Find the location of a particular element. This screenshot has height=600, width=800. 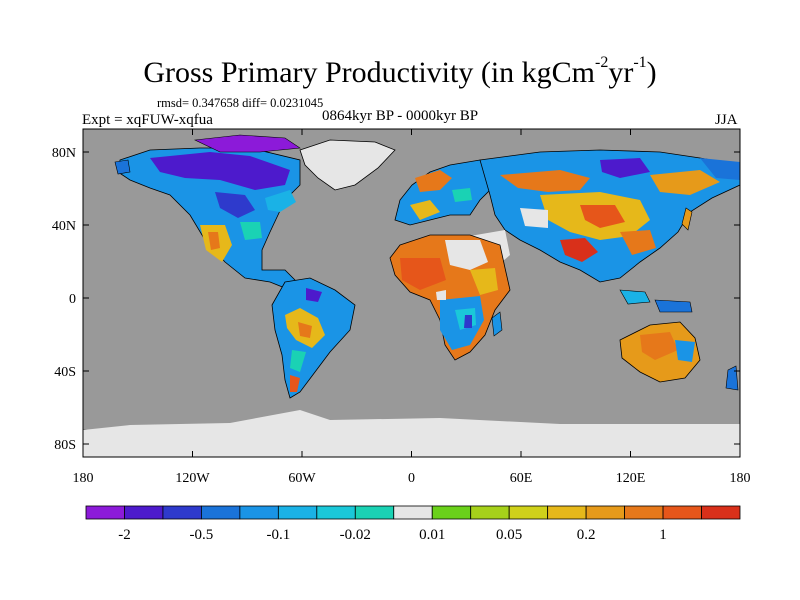

colorbar-label: 0.01 is located at coordinates (432, 535).